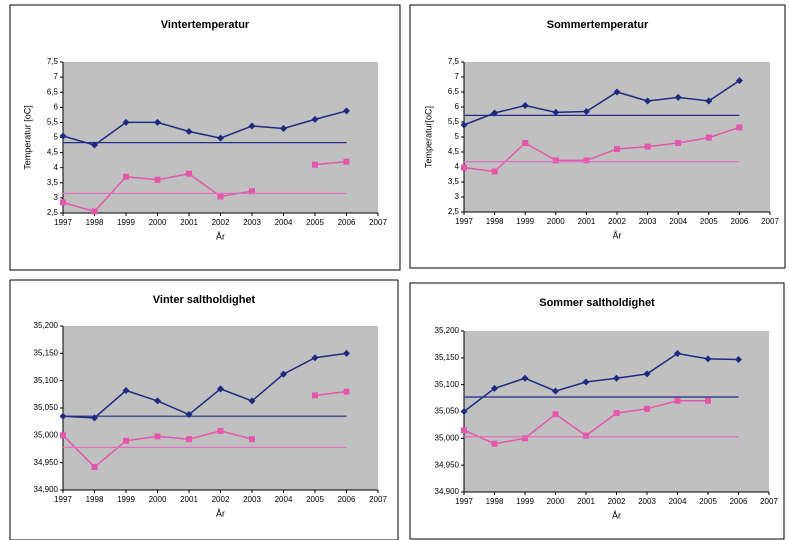 The image size is (789, 540). I want to click on y-tick-label: 35,200, so click(46, 325).